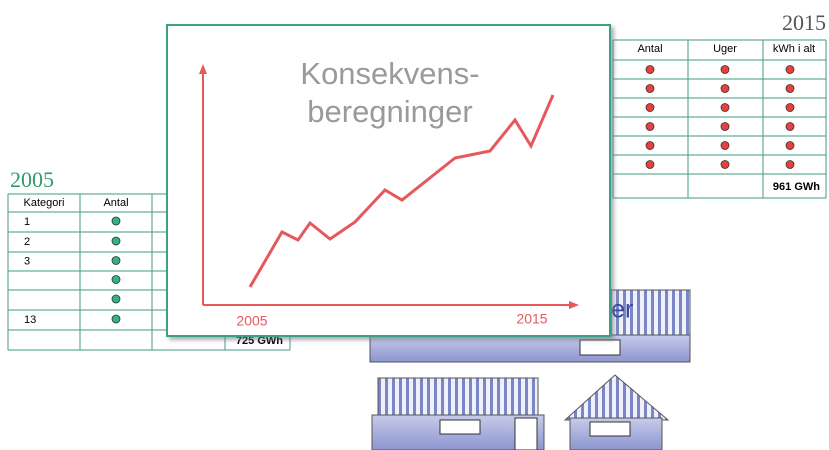 This screenshot has height=450, width=829. Describe the element at coordinates (389, 73) in the screenshot. I see `card-title: Konsekvens-` at that location.